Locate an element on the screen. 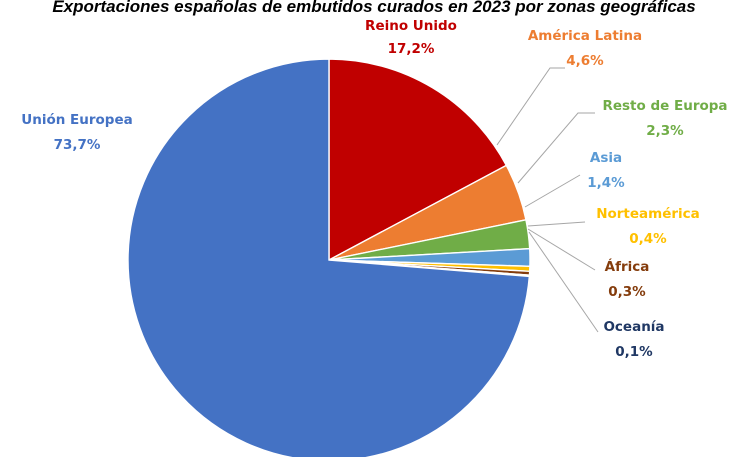 The image size is (745, 457). slice-label-resto-de-europa: Resto de Europa is located at coordinates (664, 106).